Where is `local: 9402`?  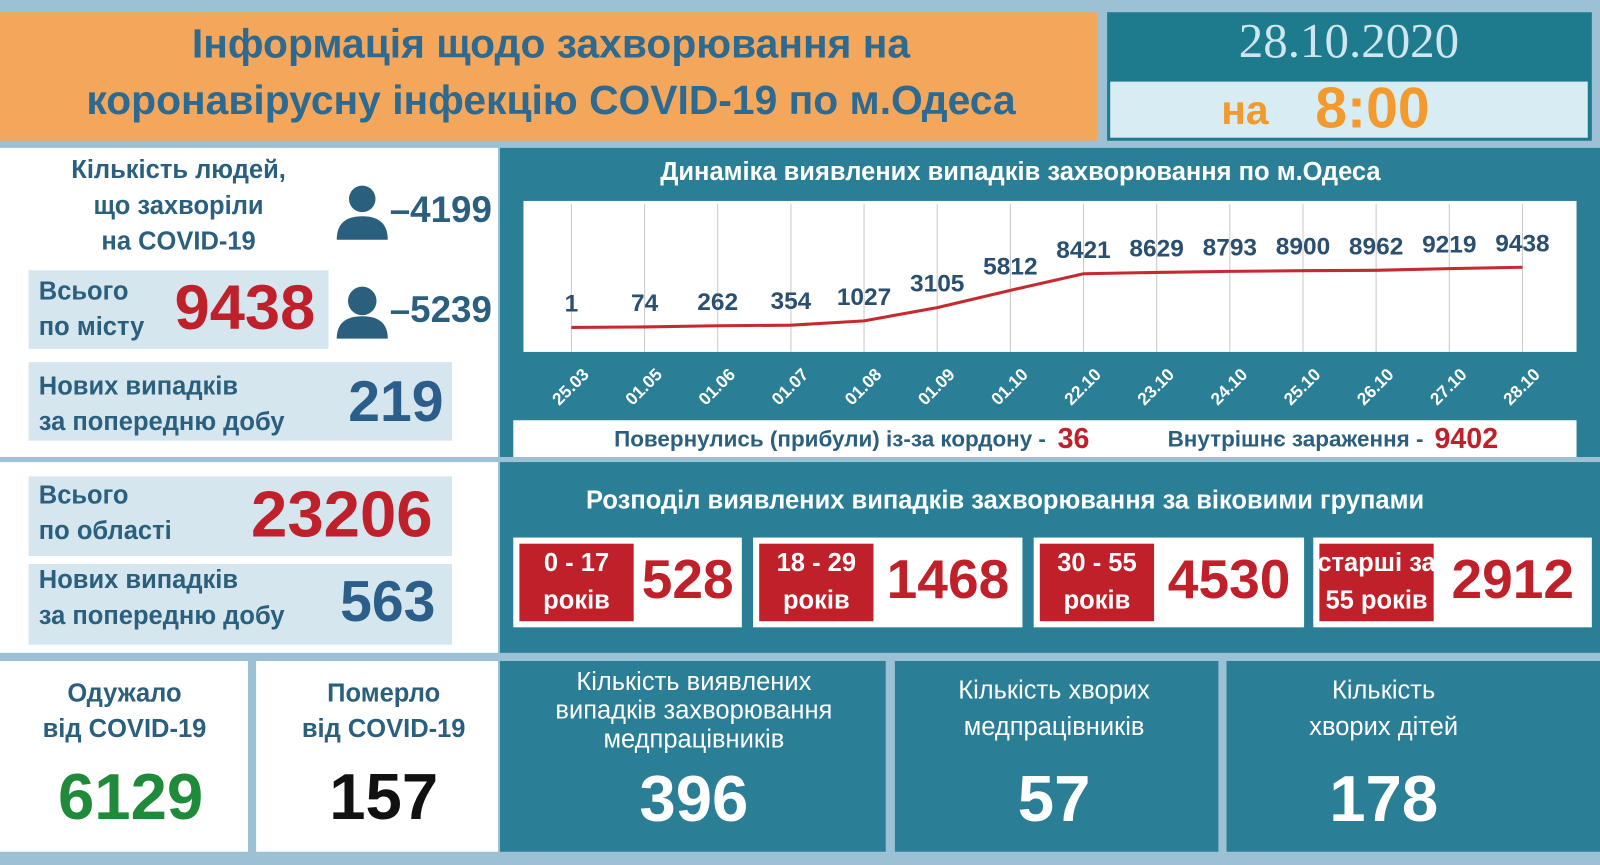 local: 9402 is located at coordinates (1467, 439).